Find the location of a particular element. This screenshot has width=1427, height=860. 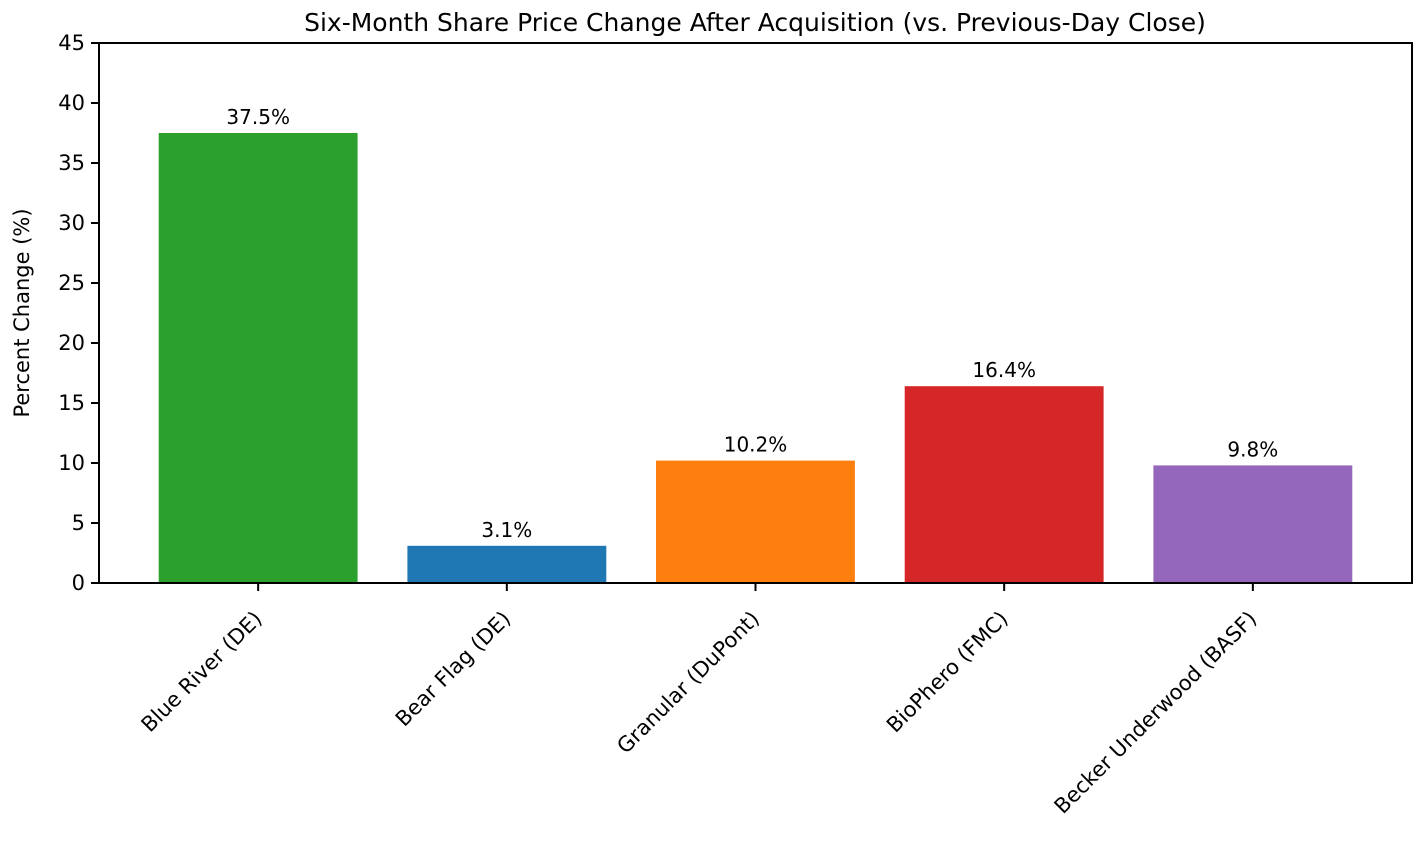

y-tick-label: 0 is located at coordinates (78, 583).